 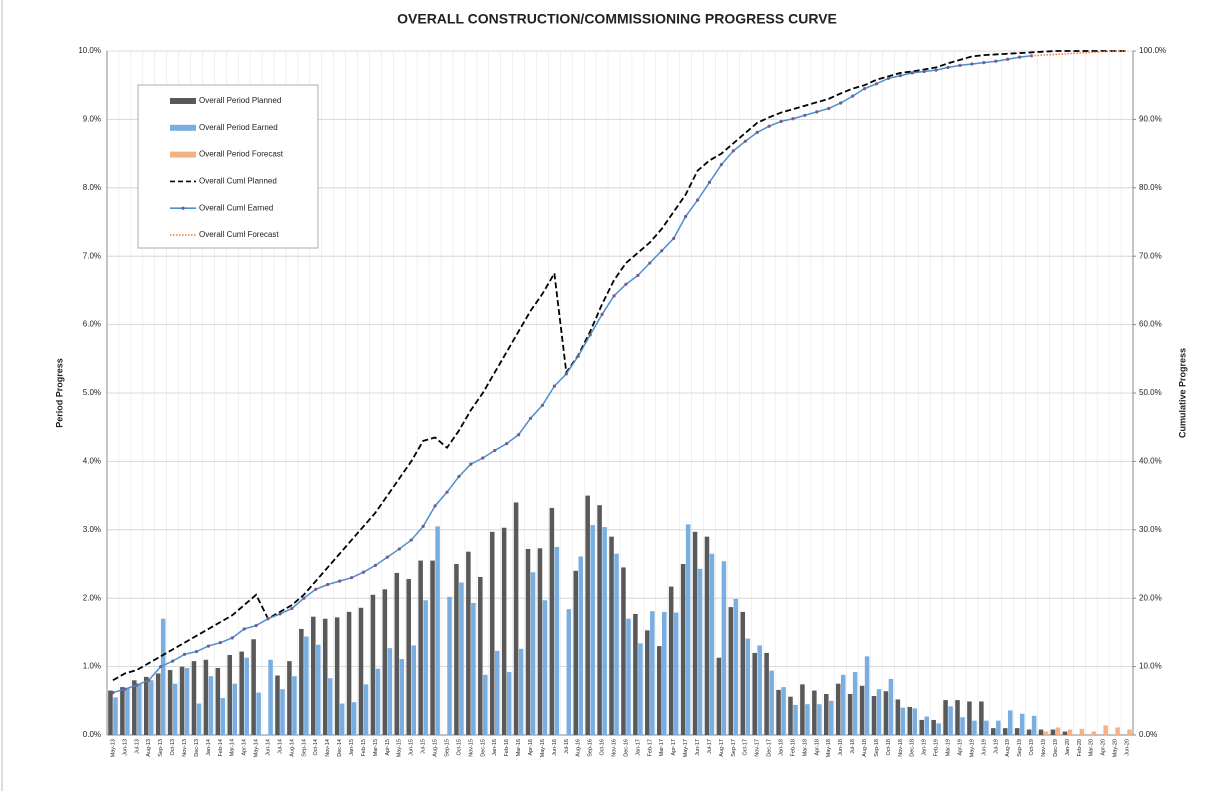 What do you see at coordinates (92, 597) in the screenshot?
I see `y-tick-label: 2.0%` at bounding box center [92, 597].